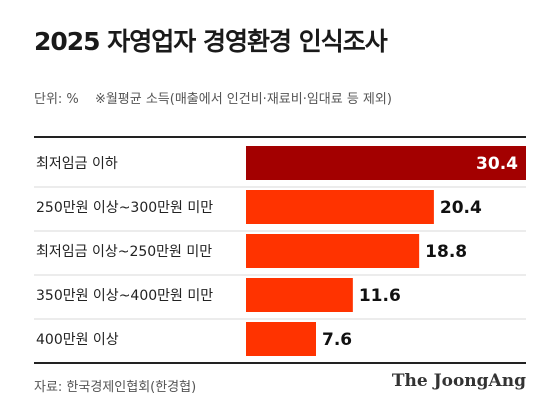 This screenshot has width=560, height=420. What do you see at coordinates (56, 99) in the screenshot?
I see `unit-label: 단위: %` at bounding box center [56, 99].